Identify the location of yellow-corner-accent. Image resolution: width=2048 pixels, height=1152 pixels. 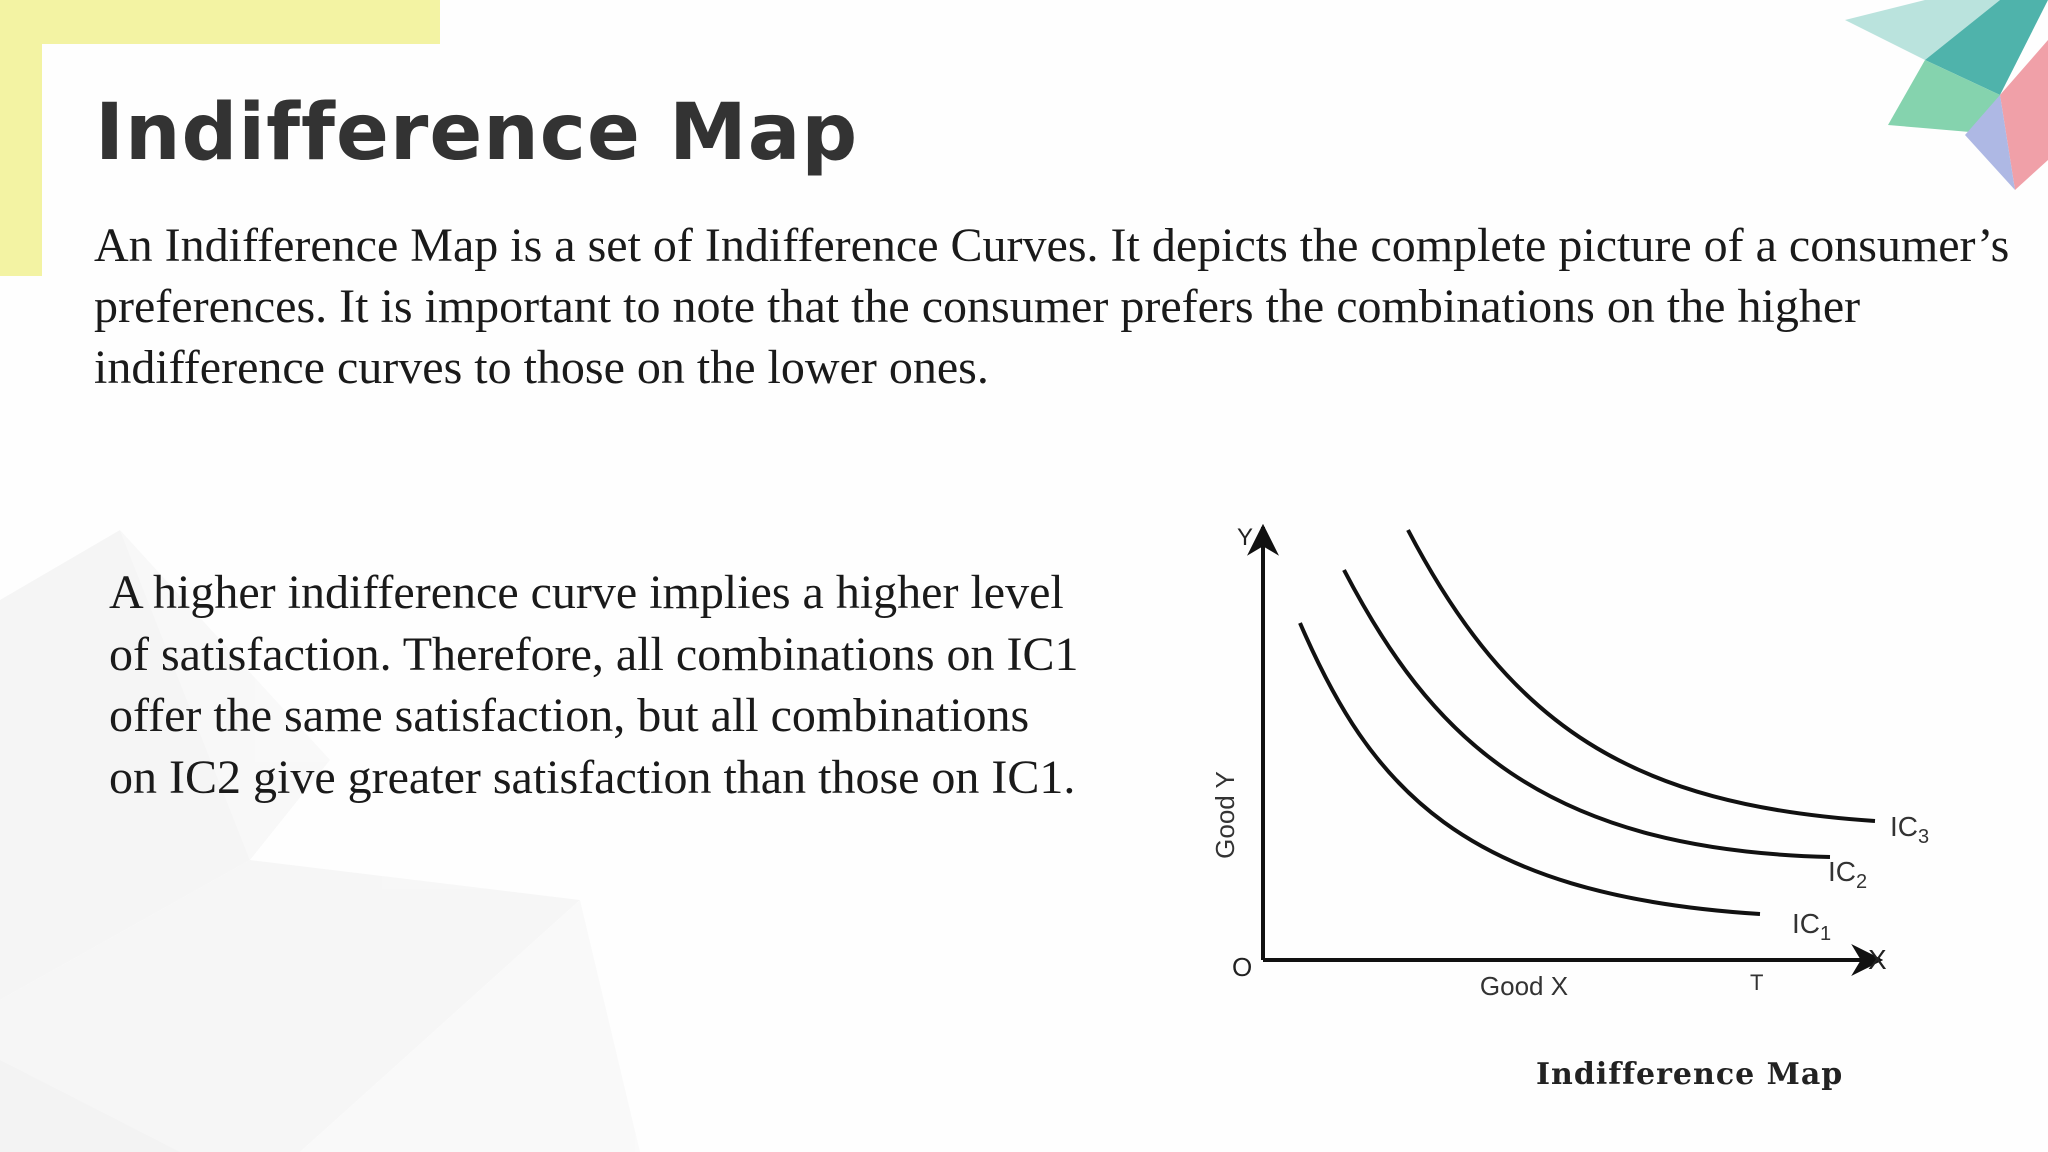
(220, 138).